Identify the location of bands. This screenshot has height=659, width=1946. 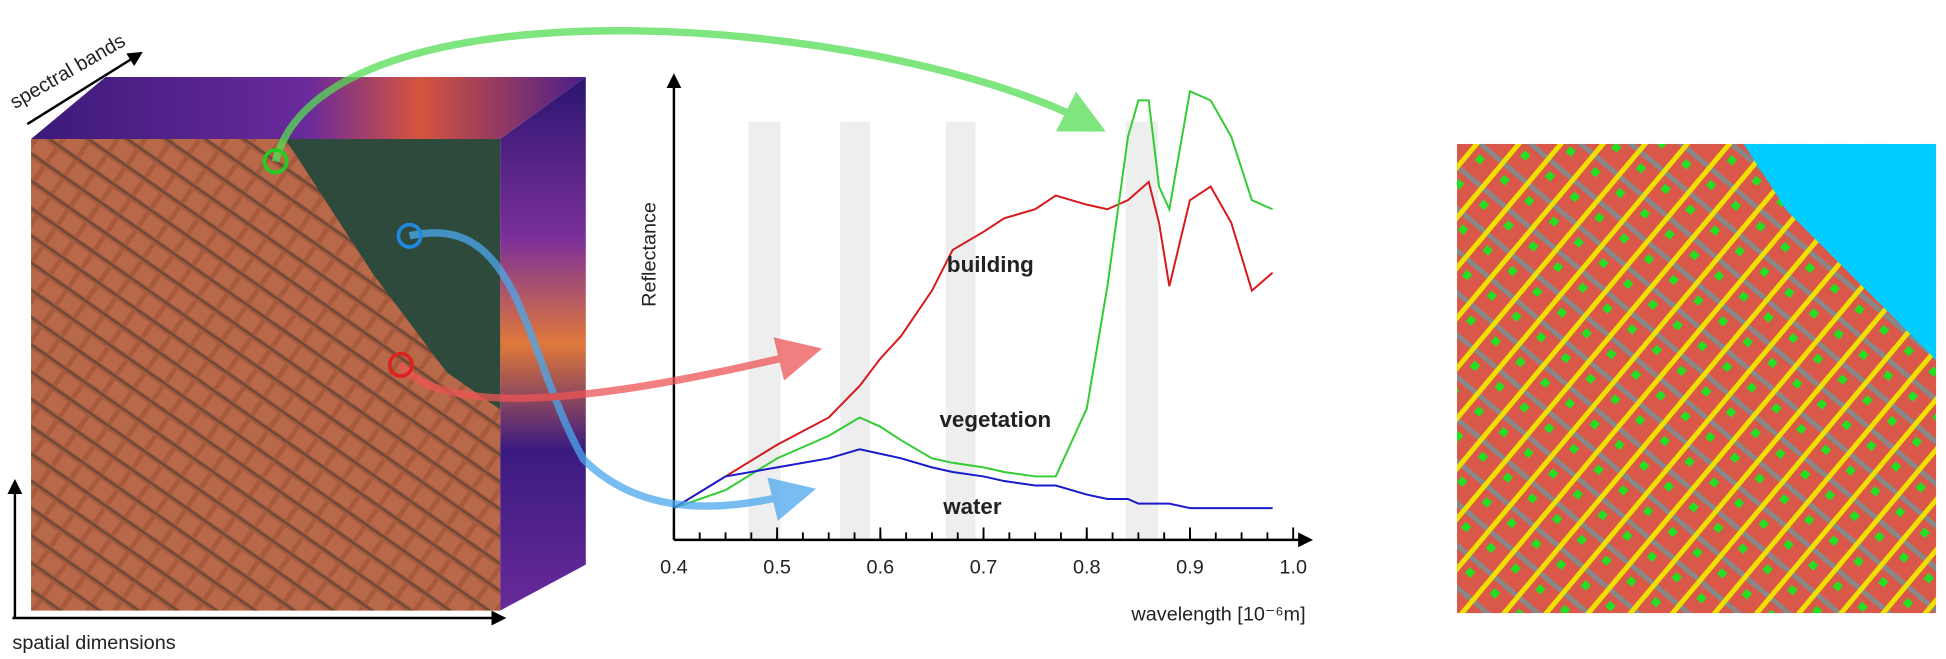
(953, 330).